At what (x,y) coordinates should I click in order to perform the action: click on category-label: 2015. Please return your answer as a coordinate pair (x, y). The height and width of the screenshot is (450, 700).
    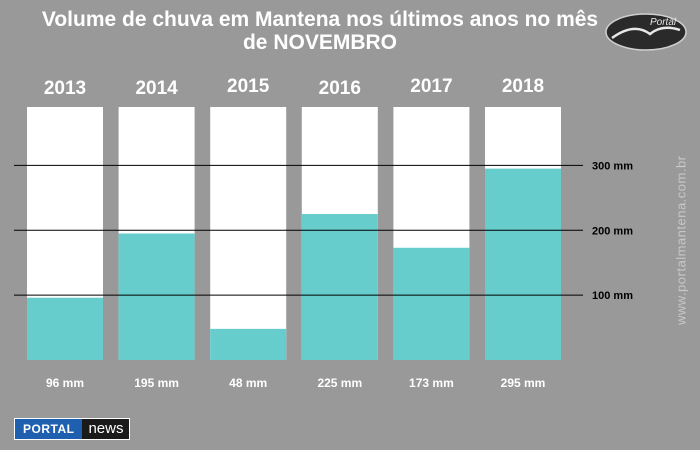
    Looking at the image, I should click on (248, 86).